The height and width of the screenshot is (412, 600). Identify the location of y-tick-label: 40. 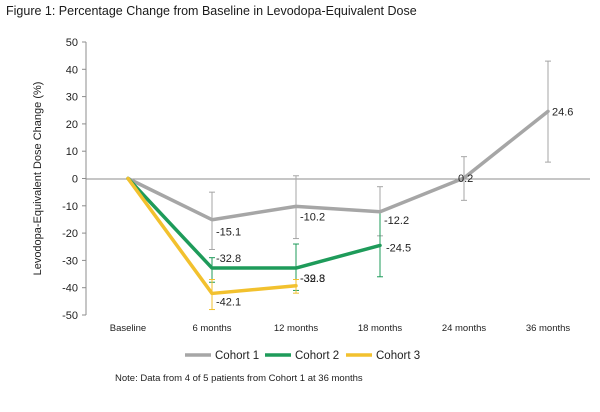
(72, 70).